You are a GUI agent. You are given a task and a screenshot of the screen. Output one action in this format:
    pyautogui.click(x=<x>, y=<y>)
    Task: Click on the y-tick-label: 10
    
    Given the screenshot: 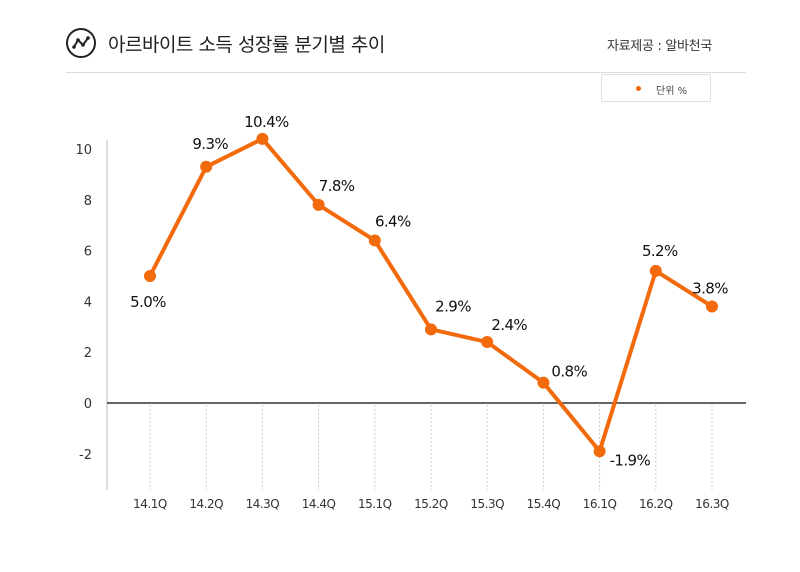 What is the action you would take?
    pyautogui.click(x=83, y=150)
    